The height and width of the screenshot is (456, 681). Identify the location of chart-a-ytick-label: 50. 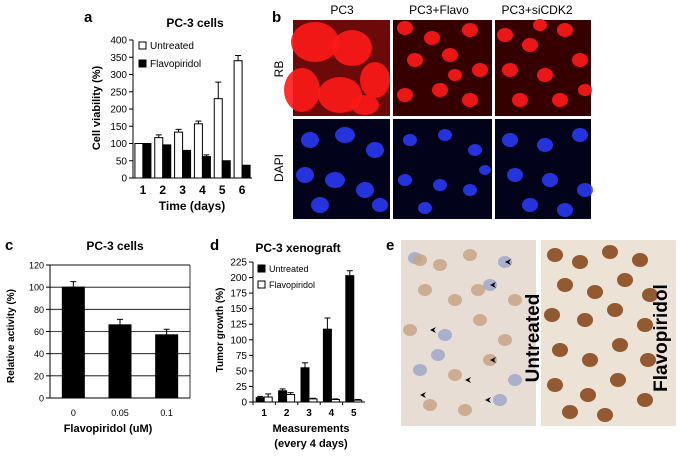
(122, 161).